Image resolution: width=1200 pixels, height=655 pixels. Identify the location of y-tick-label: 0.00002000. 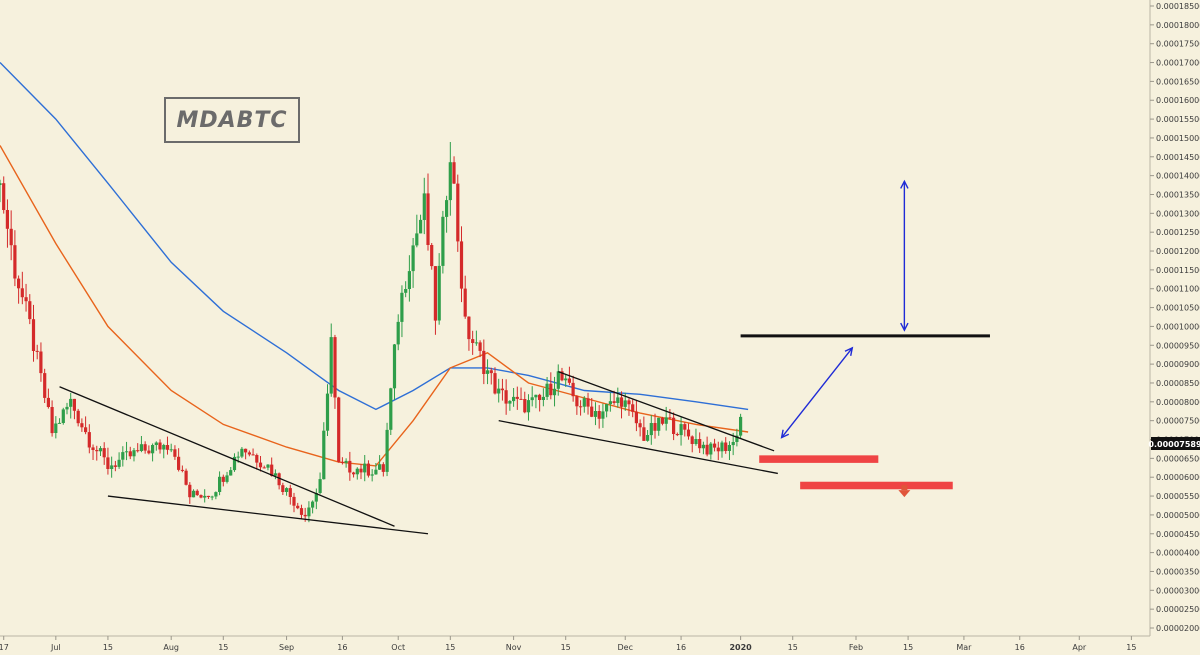
(1178, 628).